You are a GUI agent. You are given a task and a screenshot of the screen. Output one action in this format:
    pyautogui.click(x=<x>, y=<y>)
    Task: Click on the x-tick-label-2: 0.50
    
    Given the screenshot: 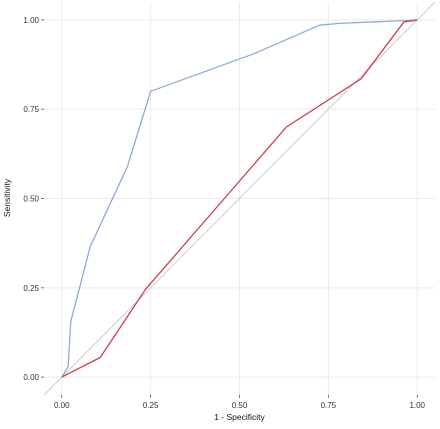 What is the action you would take?
    pyautogui.click(x=240, y=405)
    